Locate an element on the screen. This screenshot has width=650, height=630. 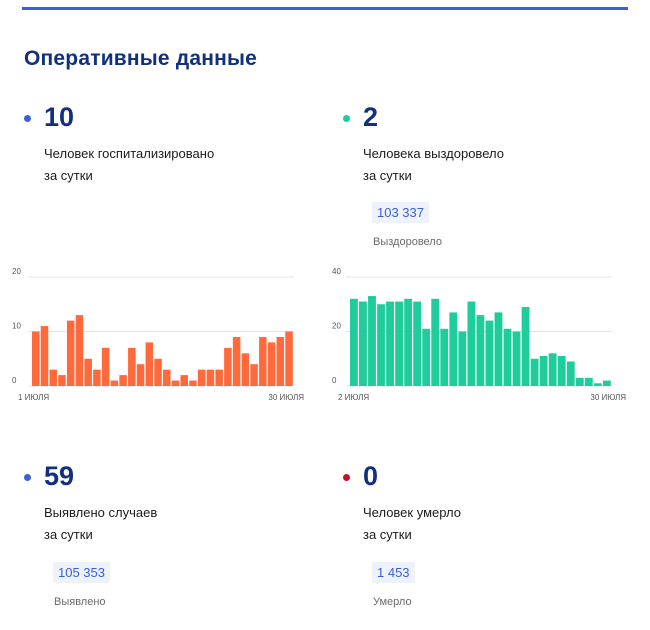
stat-hospitalized: 10 Человек госпитализировано за сутки is located at coordinates (169, 142).